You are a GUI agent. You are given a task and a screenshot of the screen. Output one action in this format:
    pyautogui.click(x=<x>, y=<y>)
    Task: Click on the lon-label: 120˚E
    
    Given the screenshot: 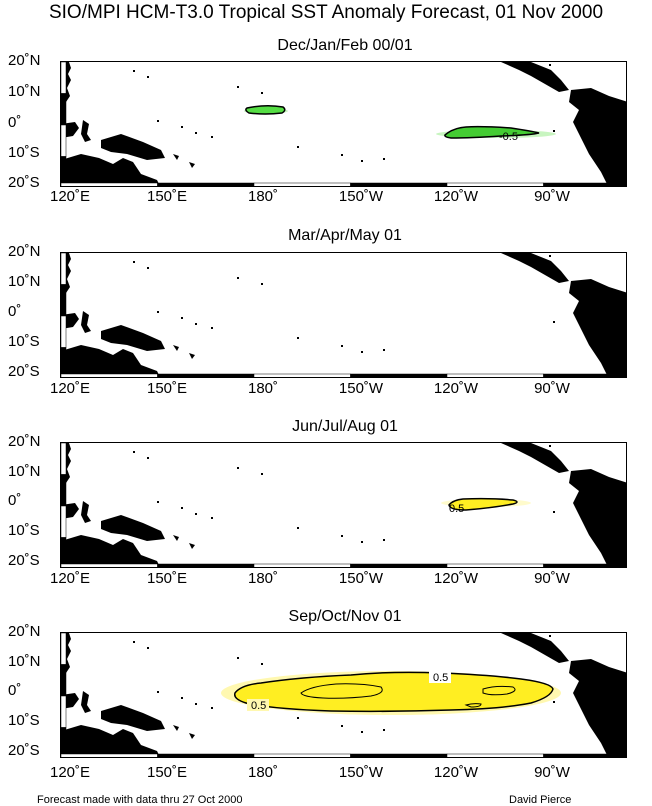 What is the action you would take?
    pyautogui.click(x=70, y=388)
    